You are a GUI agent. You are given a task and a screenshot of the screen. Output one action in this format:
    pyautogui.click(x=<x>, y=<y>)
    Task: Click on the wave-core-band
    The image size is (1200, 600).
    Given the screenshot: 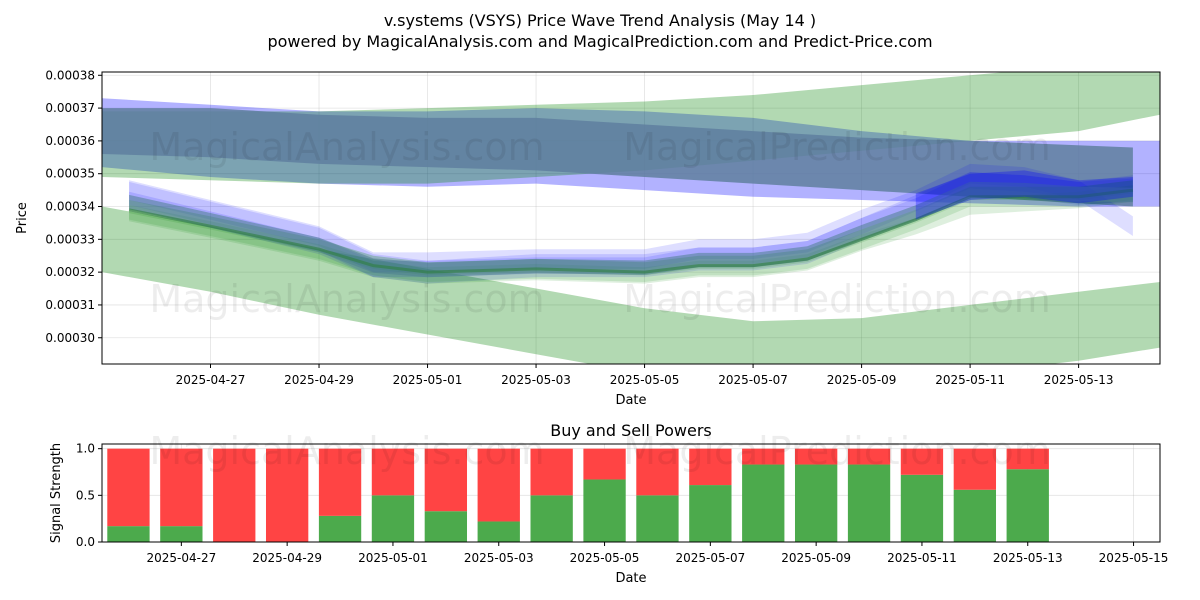 What is the action you would take?
    pyautogui.click(x=631, y=229)
    